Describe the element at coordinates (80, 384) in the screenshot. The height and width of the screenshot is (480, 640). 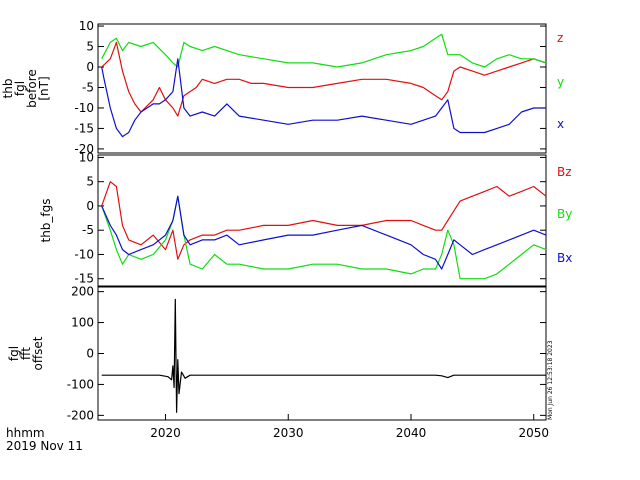
I see `y-tick-label: -100` at that location.